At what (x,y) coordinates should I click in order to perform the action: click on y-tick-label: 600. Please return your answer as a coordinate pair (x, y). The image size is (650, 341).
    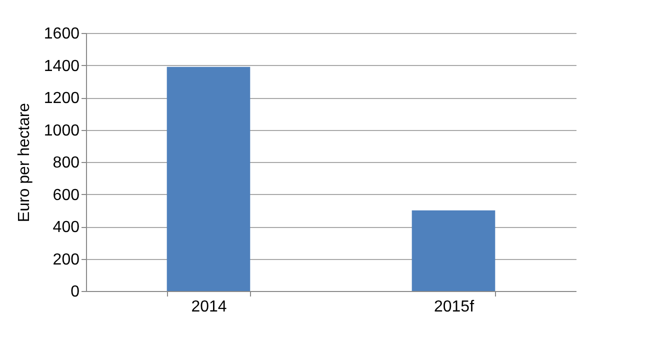
    Looking at the image, I should click on (66, 195).